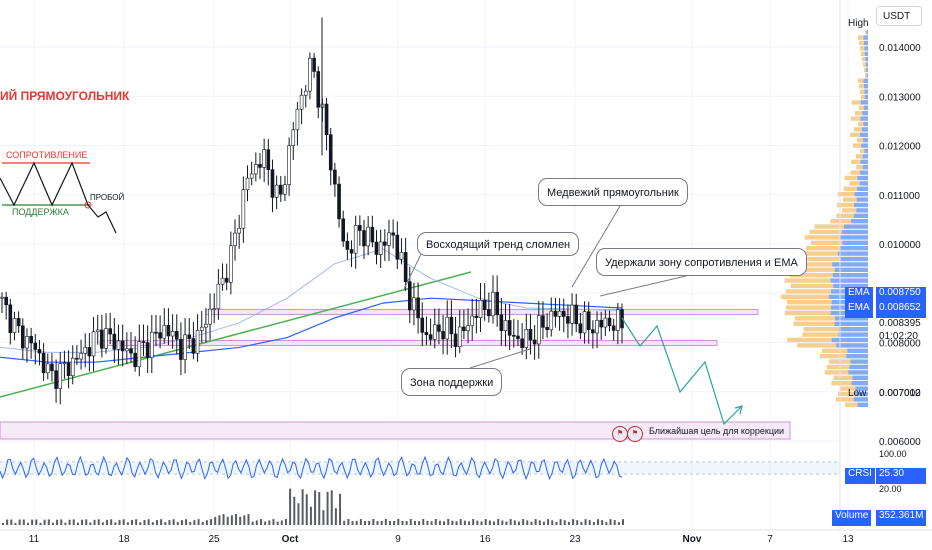 The image size is (932, 550). I want to click on trend-line, so click(236, 334).